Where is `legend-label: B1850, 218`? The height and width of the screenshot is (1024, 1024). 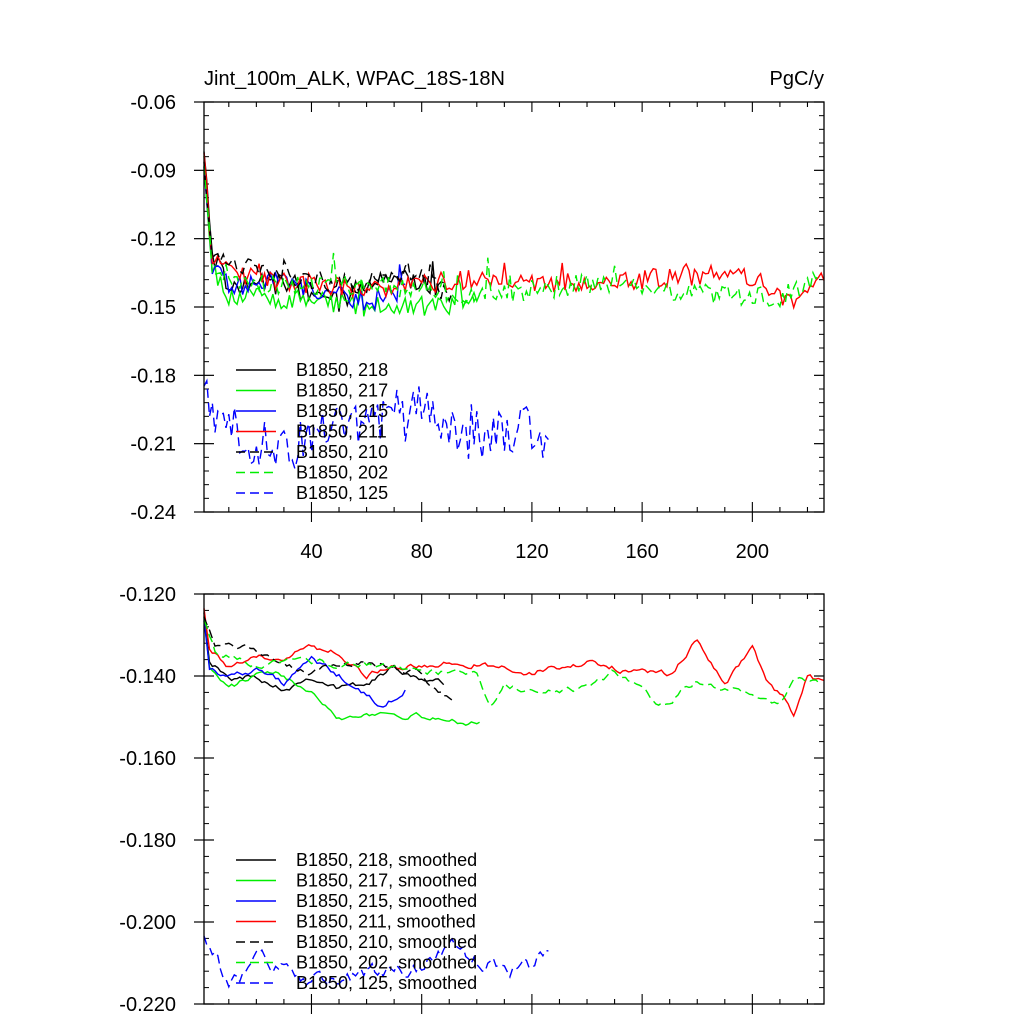 legend-label: B1850, 218 is located at coordinates (342, 370).